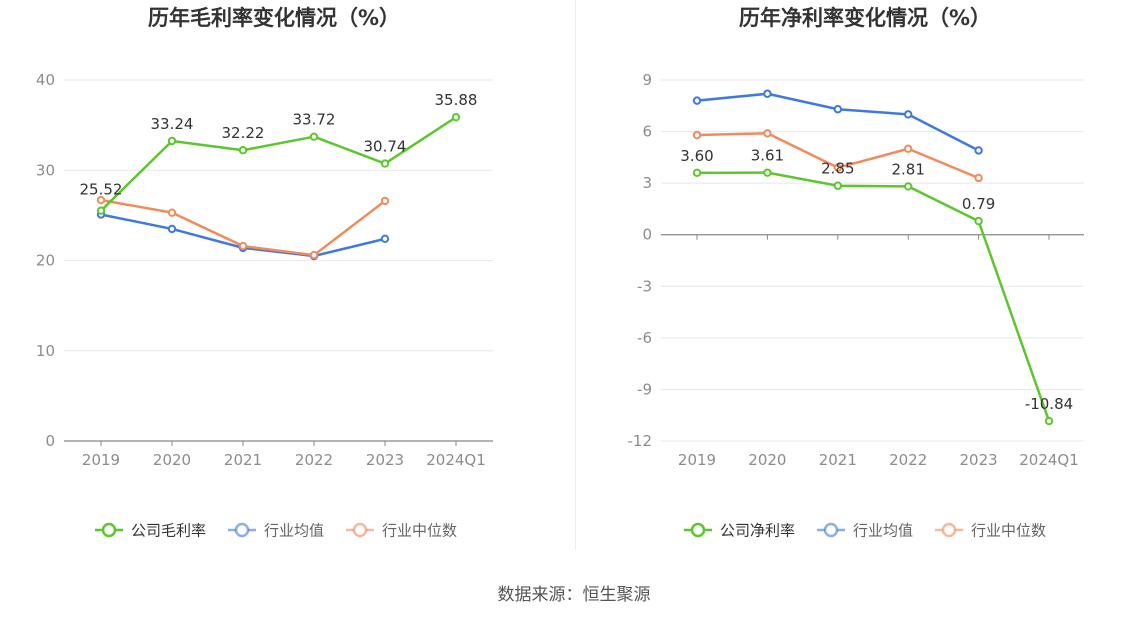 The height and width of the screenshot is (619, 1148). Describe the element at coordinates (45, 170) in the screenshot. I see `y-tick-label: 30` at that location.